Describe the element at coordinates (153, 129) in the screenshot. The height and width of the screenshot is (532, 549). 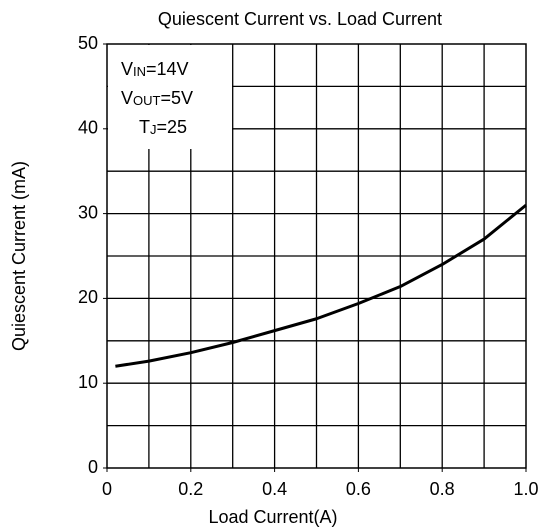
I see `annotation-subscript: J` at that location.